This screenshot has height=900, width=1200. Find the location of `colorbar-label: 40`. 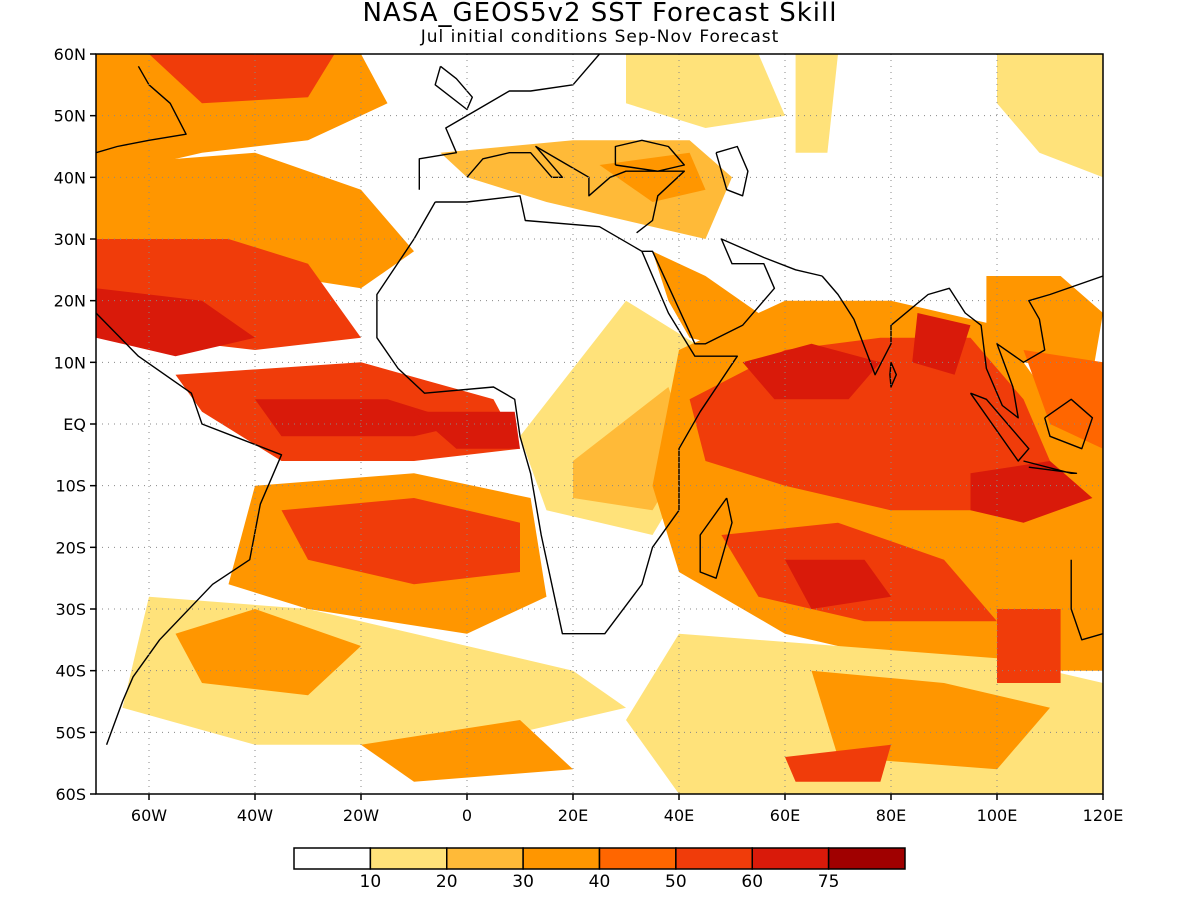

colorbar-label: 40 is located at coordinates (600, 882).